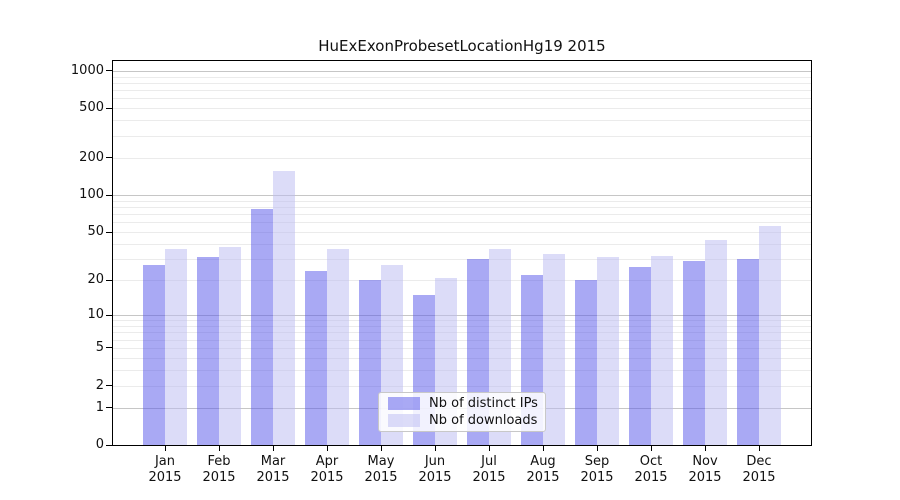  I want to click on x-tick-label: Jul 2015, so click(489, 469).